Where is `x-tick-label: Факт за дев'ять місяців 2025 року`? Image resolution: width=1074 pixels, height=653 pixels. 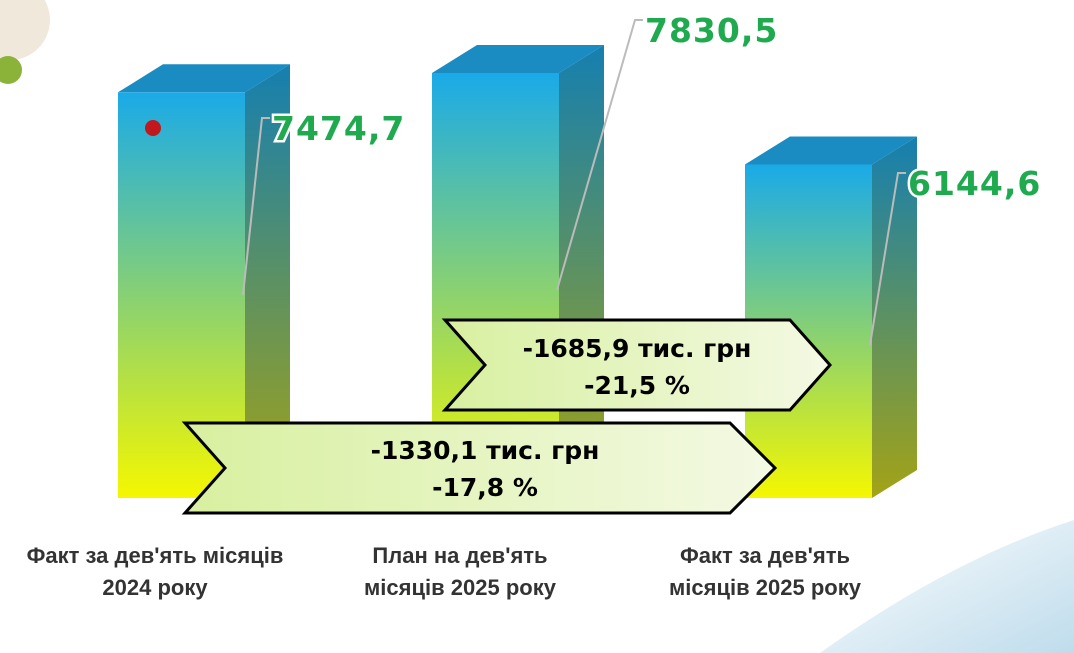
x-tick-label: Факт за дев'ять місяців 2025 року is located at coordinates (765, 571).